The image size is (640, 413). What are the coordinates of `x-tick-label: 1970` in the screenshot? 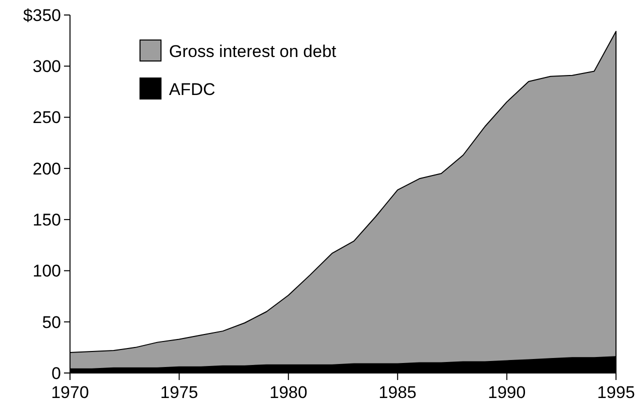 It's located at (70, 392).